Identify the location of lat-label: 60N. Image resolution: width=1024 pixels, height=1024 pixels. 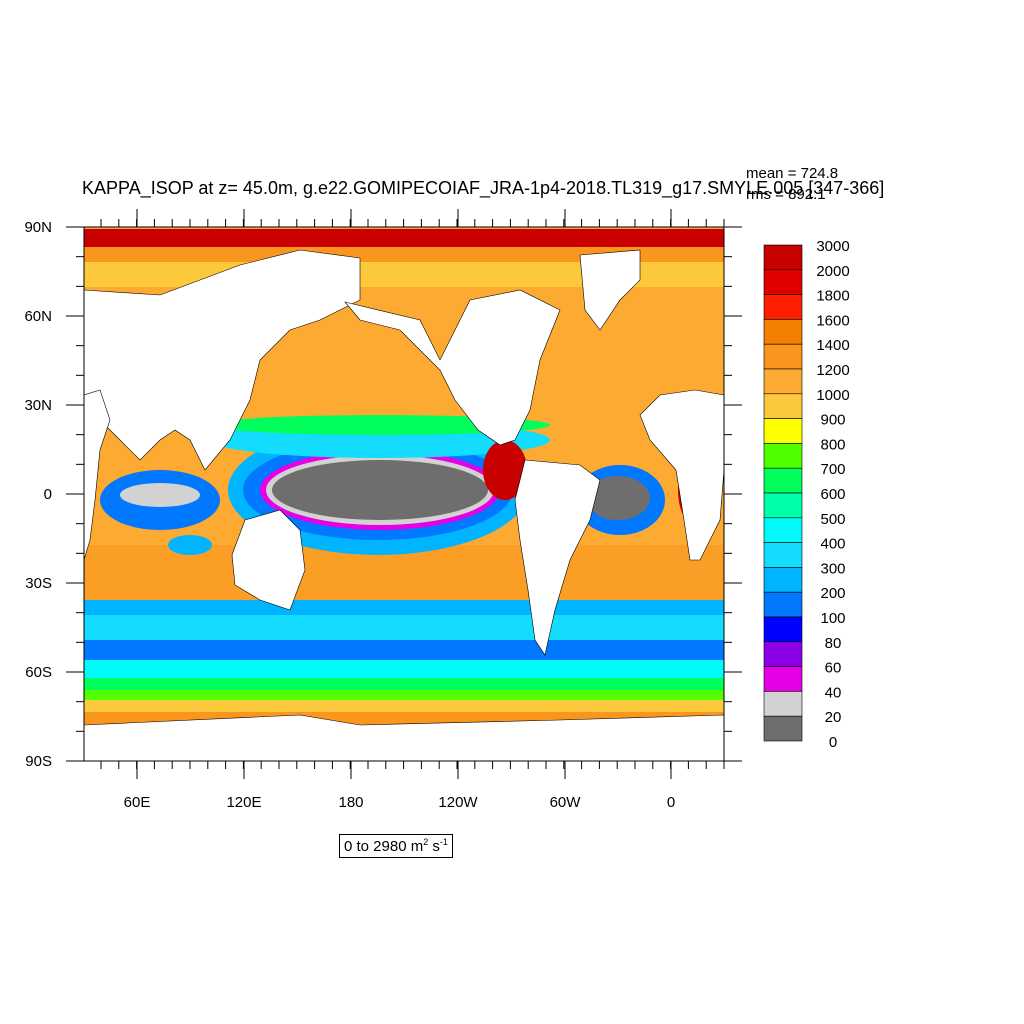
(38, 316).